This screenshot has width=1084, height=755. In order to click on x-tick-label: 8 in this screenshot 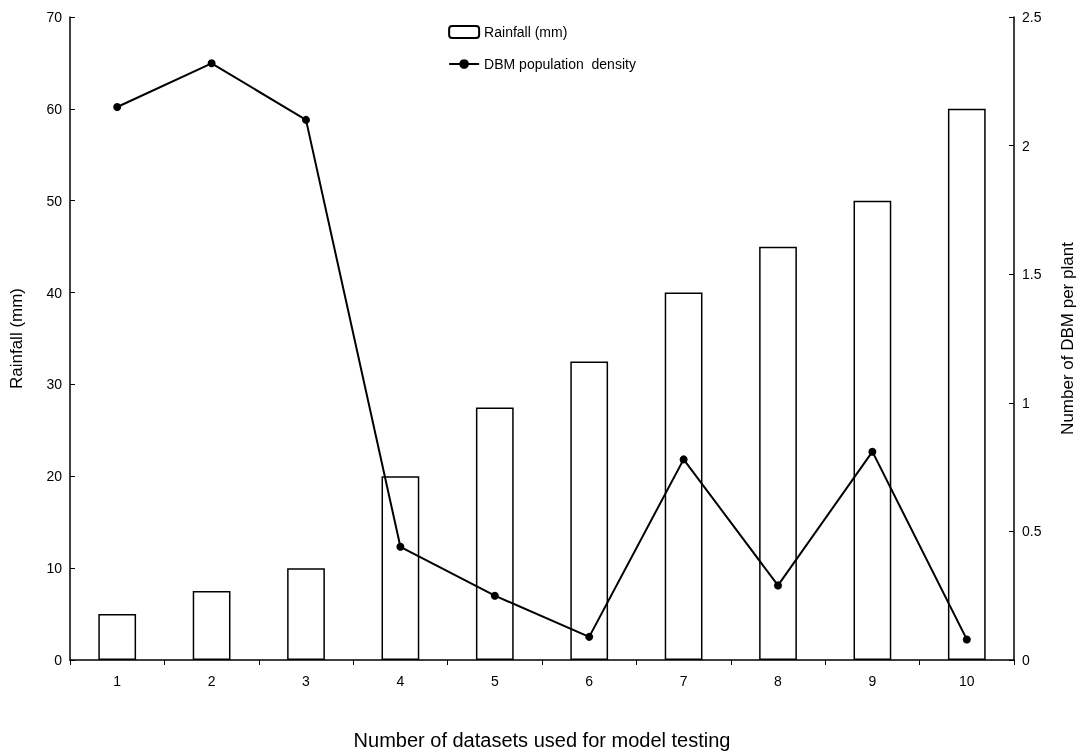, I will do `click(778, 681)`.